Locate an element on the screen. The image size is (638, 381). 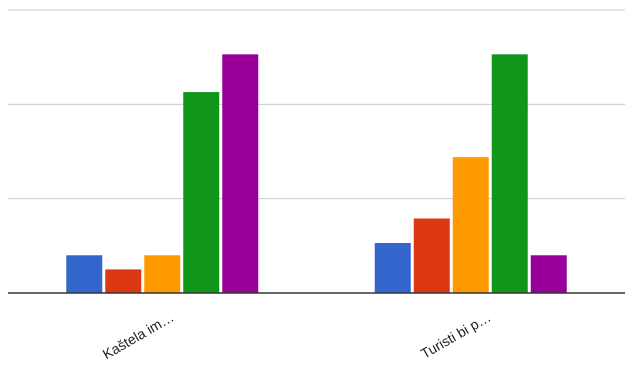
bar-cat0-series2 is located at coordinates (162, 274).